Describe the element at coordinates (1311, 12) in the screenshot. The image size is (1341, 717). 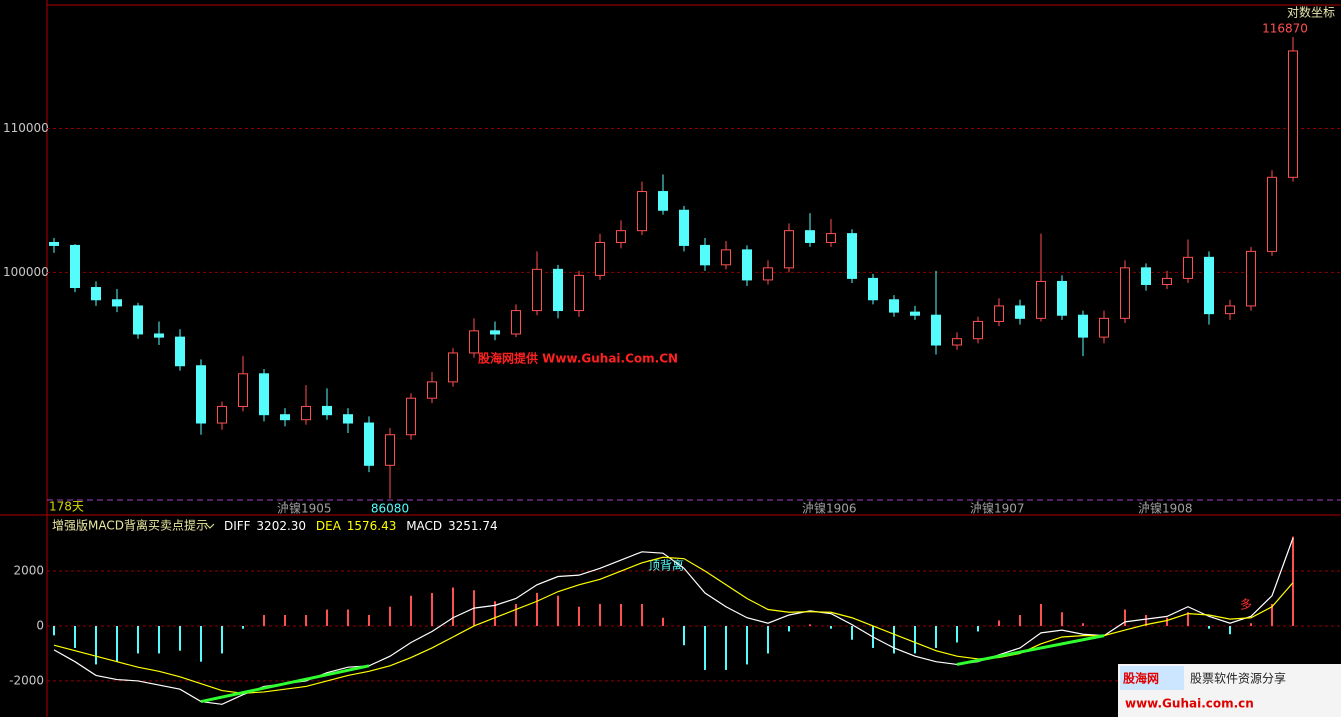
I see `scale-label: 对数坐标` at that location.